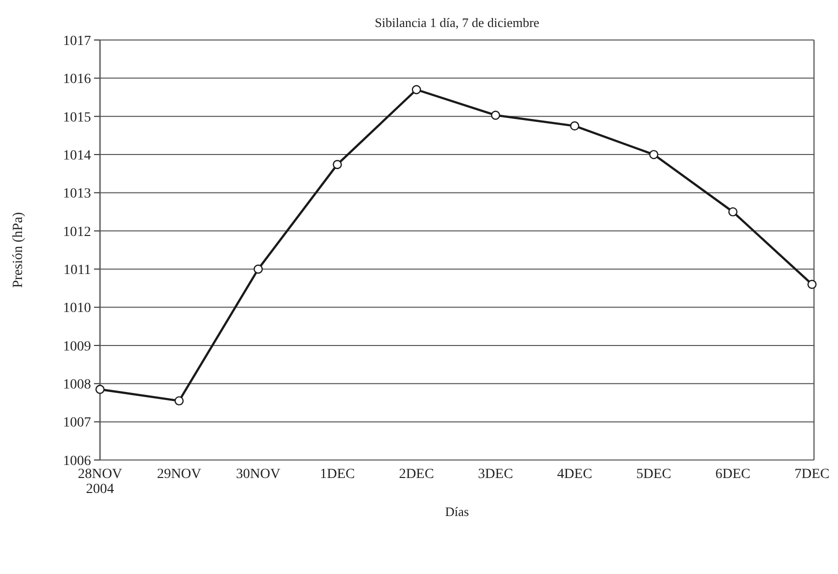 The height and width of the screenshot is (574, 838). I want to click on y-tick-label: 1008, so click(77, 385).